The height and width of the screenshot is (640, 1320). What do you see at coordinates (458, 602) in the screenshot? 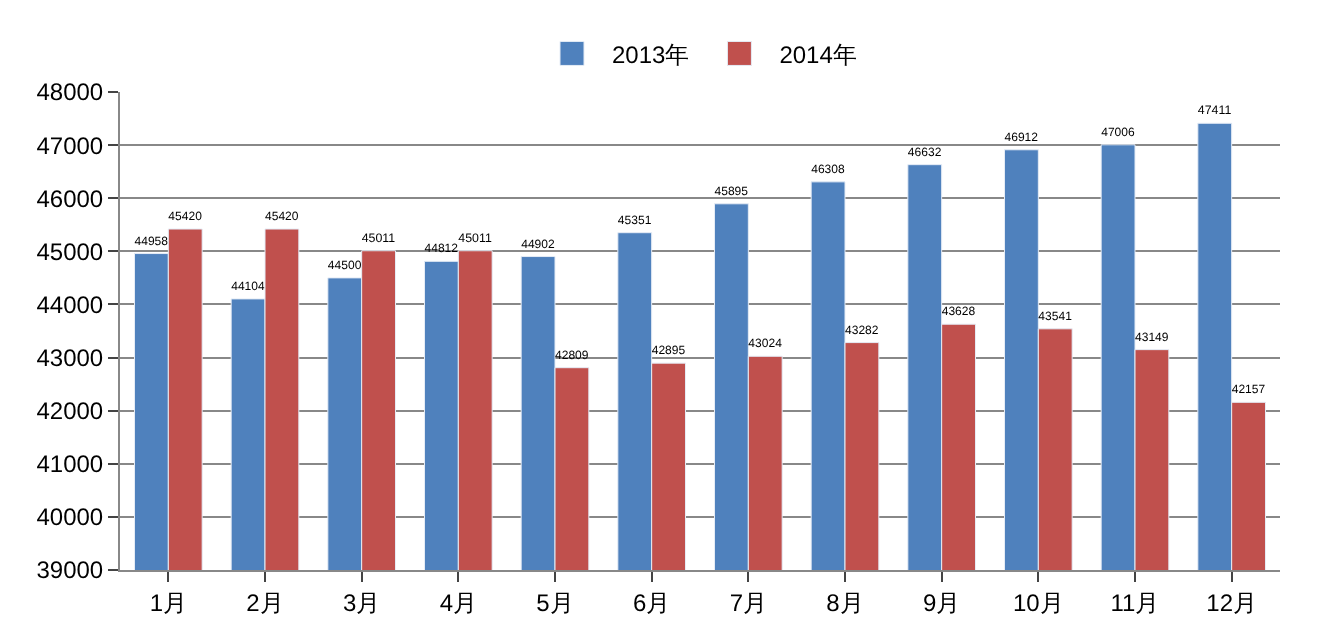
I see `x-tick-label: 4月` at bounding box center [458, 602].